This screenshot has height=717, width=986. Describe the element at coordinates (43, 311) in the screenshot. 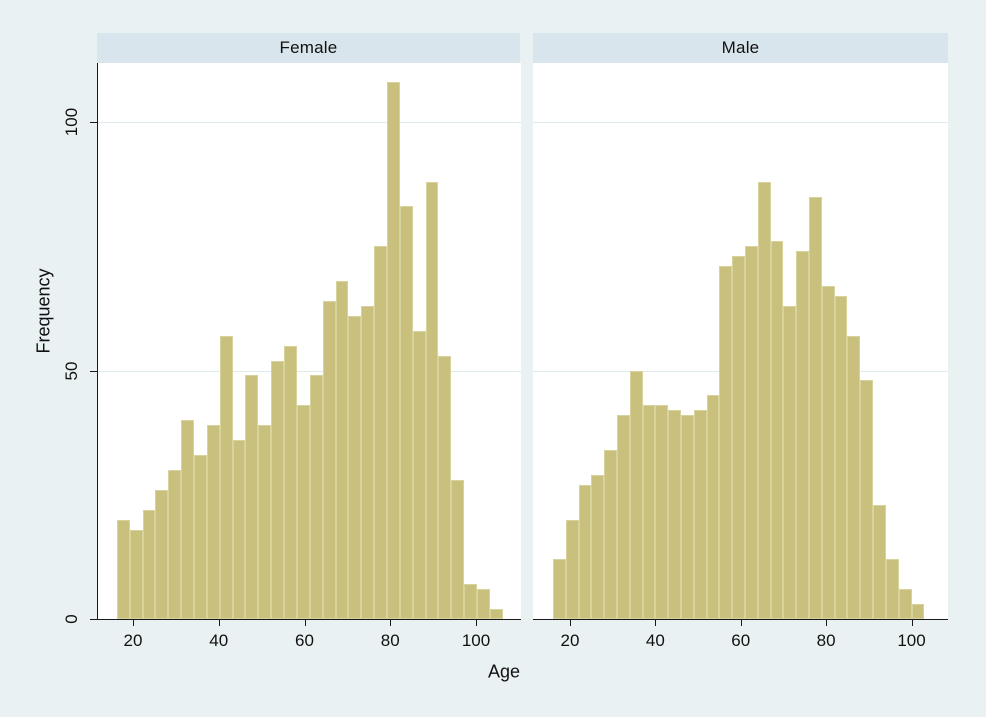

I see `y-axis-title: Frequency` at that location.